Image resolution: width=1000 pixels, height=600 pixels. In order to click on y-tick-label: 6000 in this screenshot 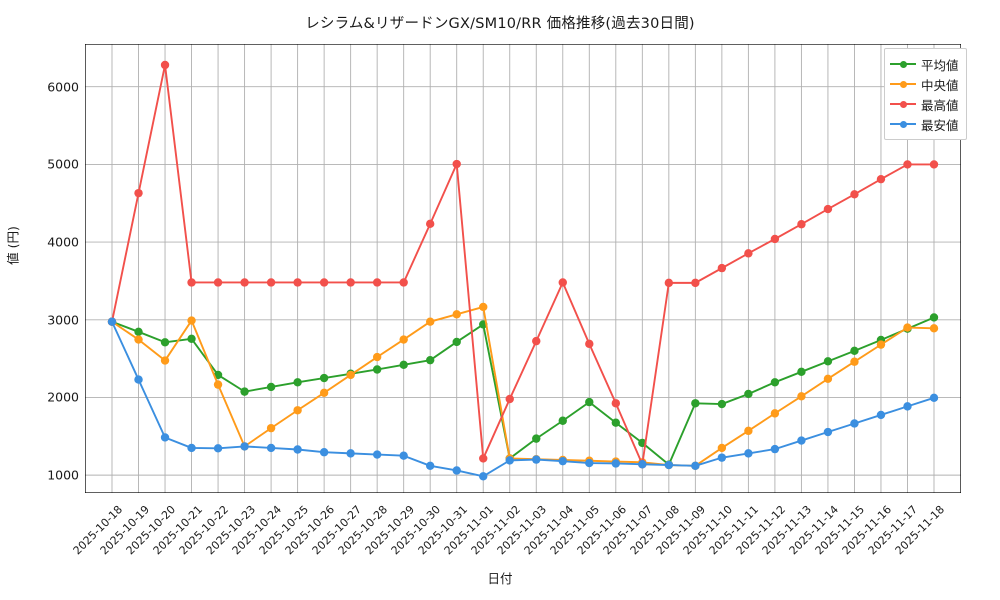, I will do `click(63, 87)`.